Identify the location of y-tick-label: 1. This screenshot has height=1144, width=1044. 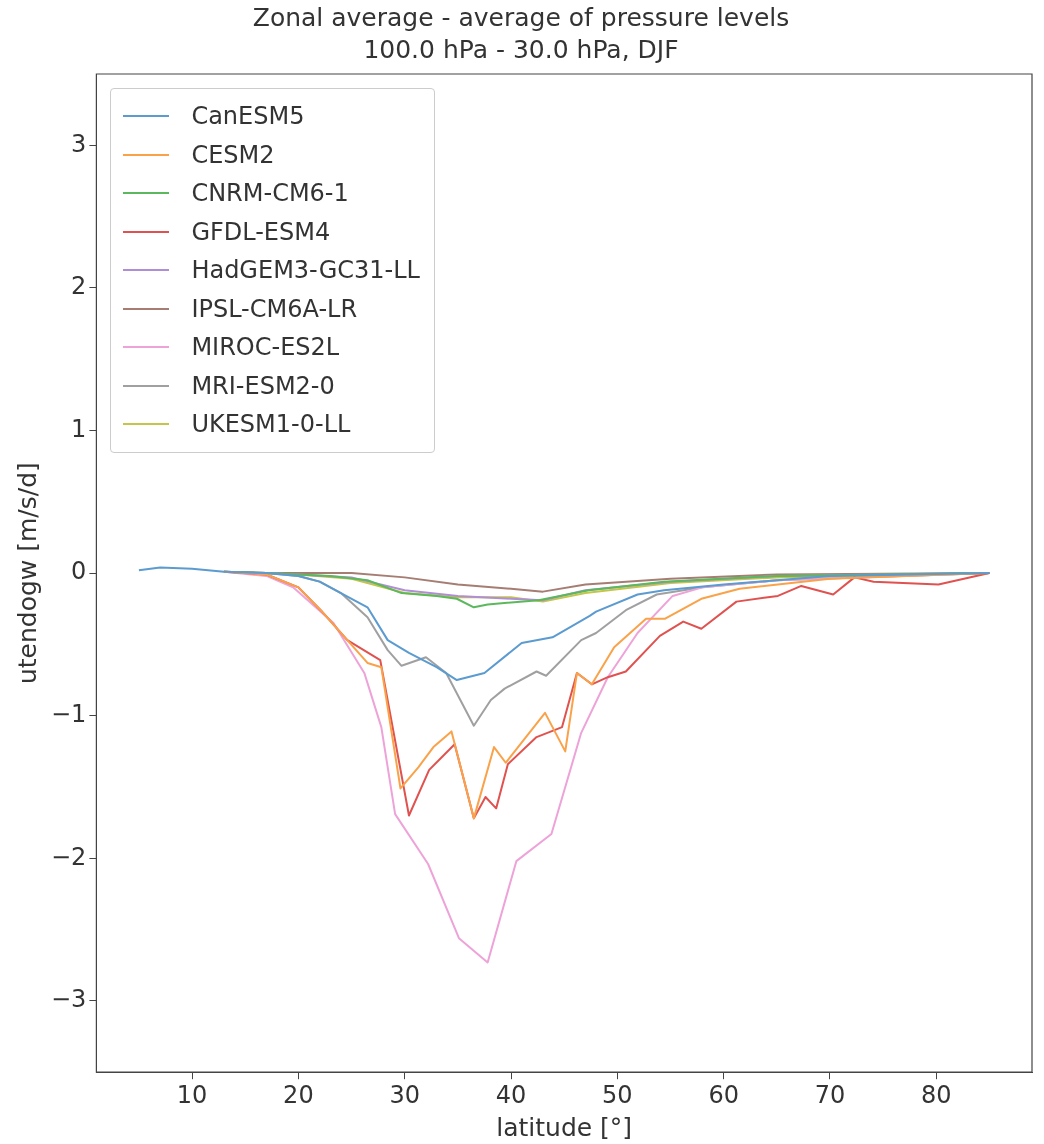
(79, 428).